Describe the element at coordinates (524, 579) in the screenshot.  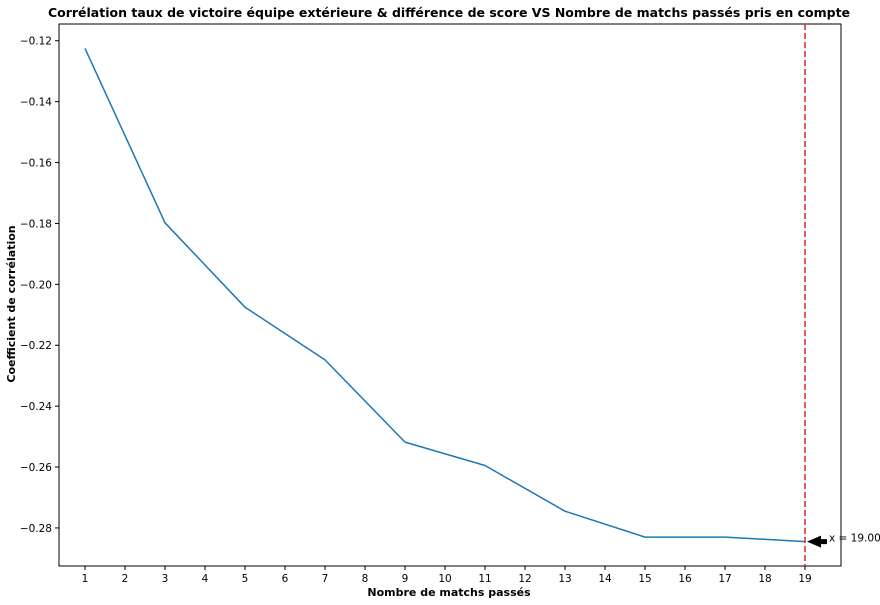
I see `x-tick-label: 12` at that location.